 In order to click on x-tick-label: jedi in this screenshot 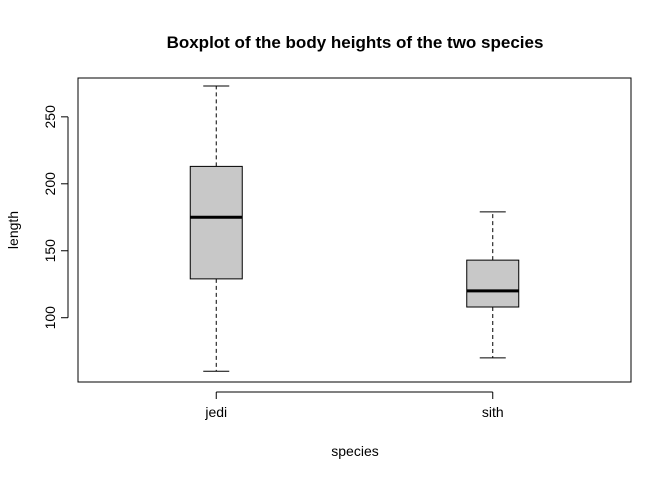, I will do `click(215, 412)`.